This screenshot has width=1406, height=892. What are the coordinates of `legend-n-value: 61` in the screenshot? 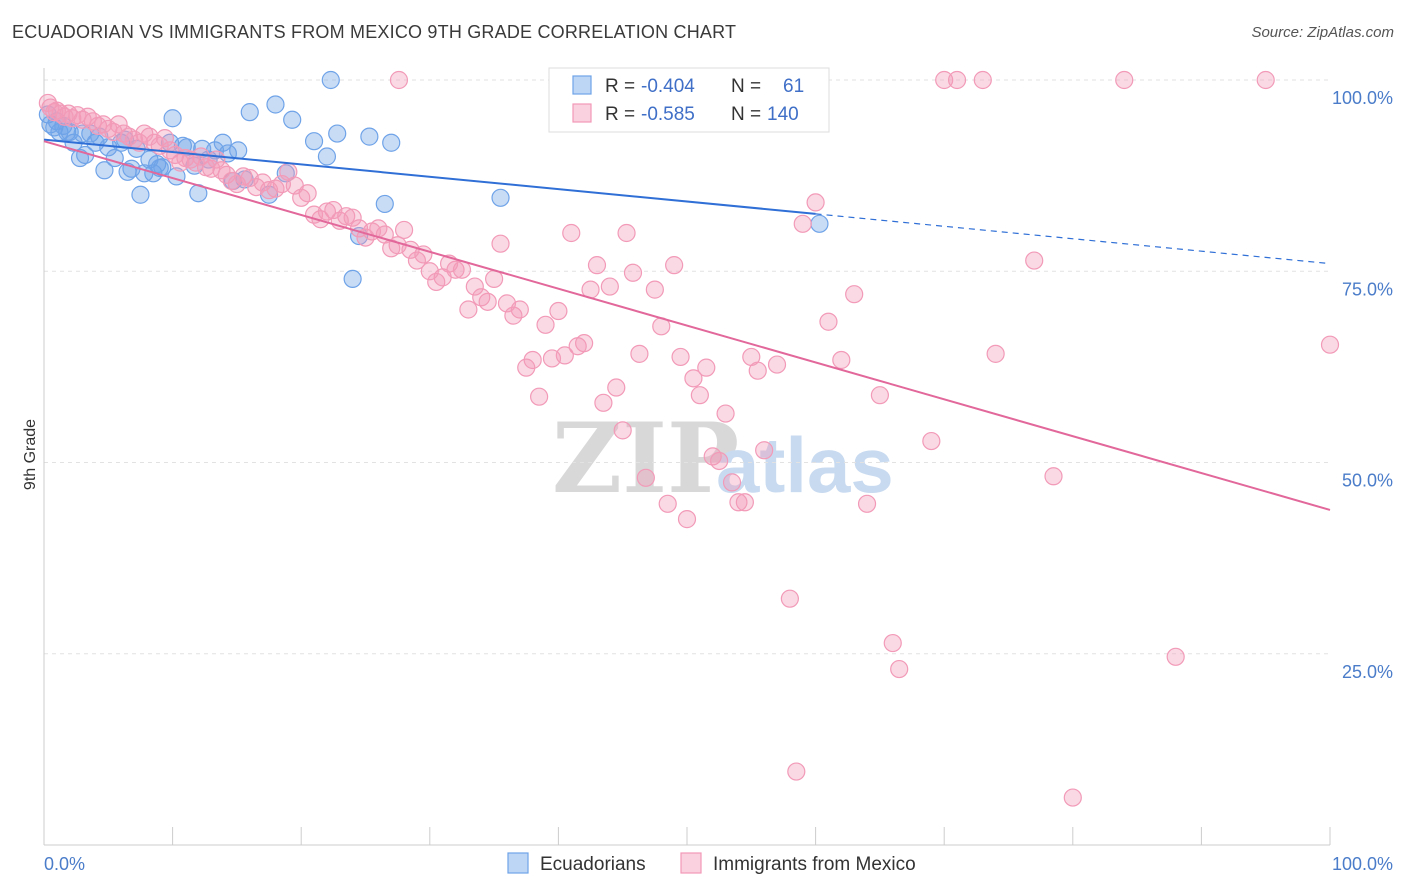 It's located at (793, 86).